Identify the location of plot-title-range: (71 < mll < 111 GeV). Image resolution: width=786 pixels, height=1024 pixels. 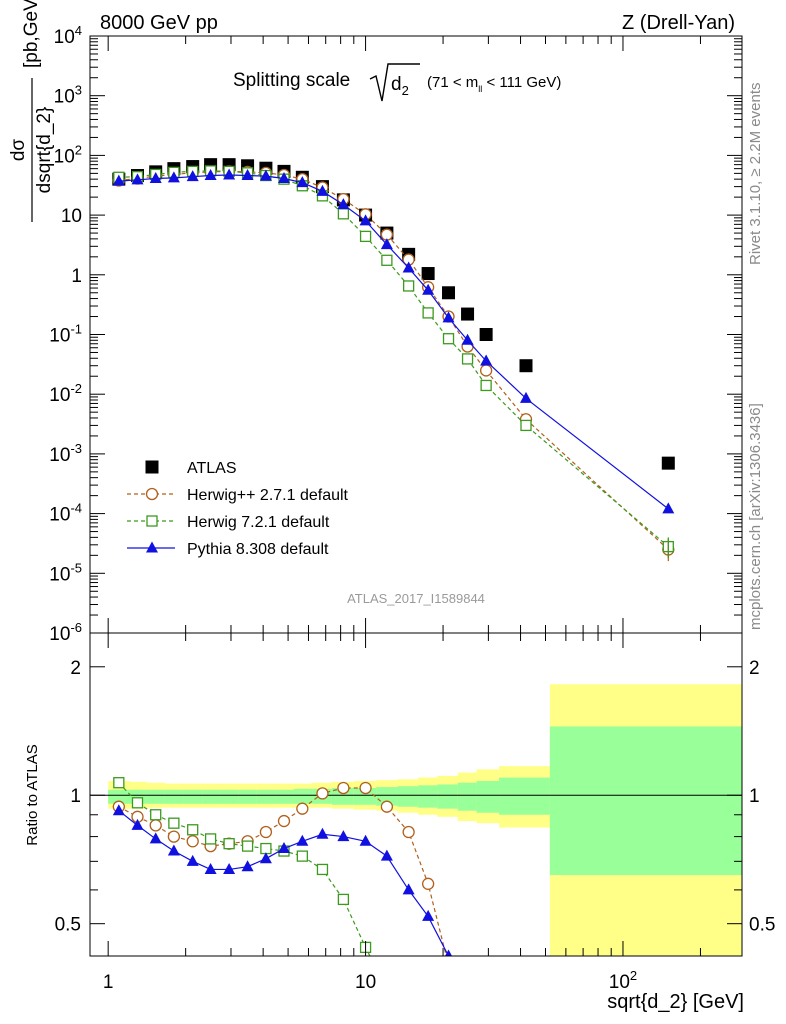
(494, 84).